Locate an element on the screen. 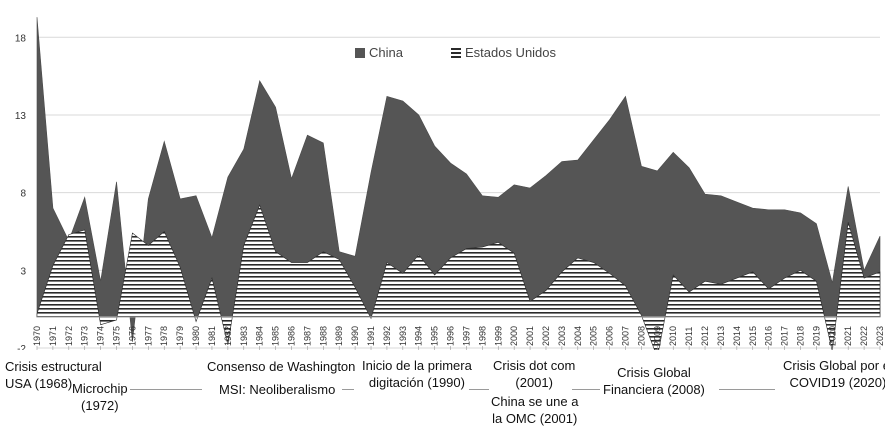 The height and width of the screenshot is (427, 885). x-tick-label-1984: 1984 is located at coordinates (260, 336).